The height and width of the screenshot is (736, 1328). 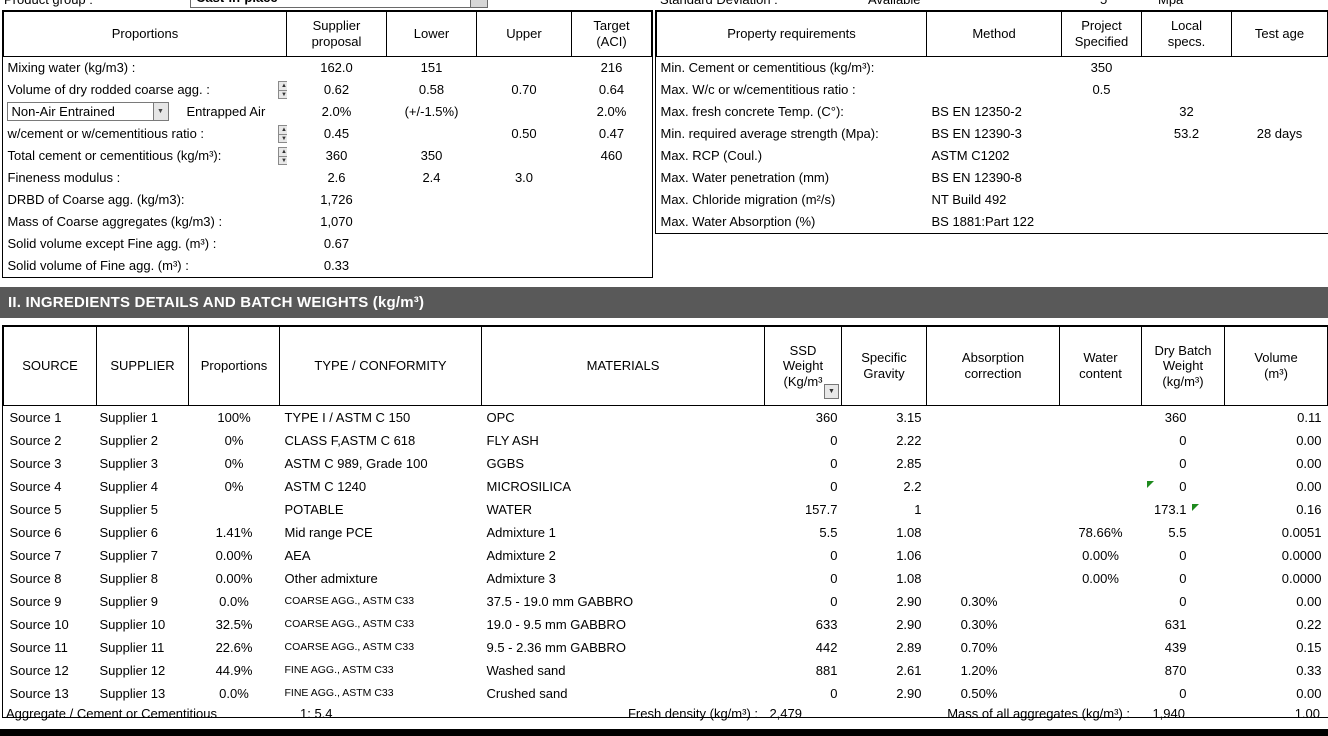 What do you see at coordinates (35, 417) in the screenshot?
I see `source-cell: Source 1` at bounding box center [35, 417].